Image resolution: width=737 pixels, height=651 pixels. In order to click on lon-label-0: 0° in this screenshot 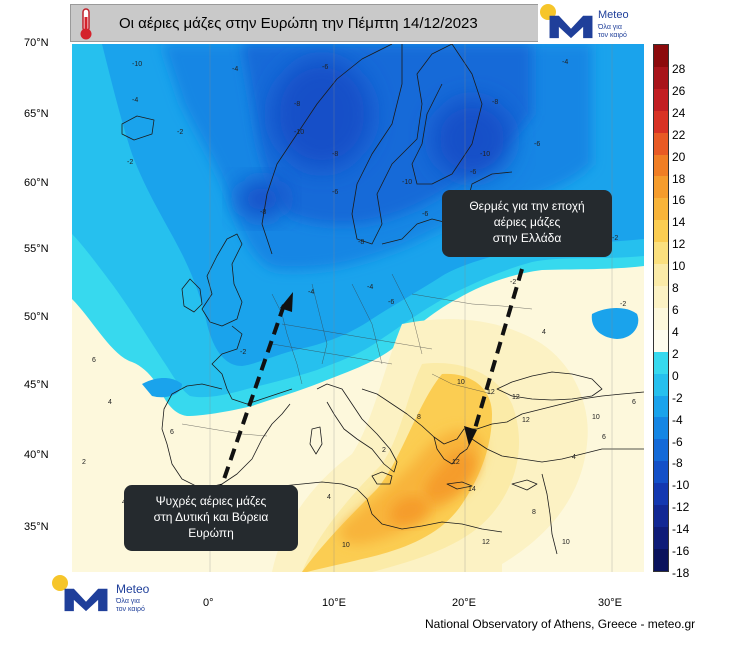, I will do `click(208, 603)`.